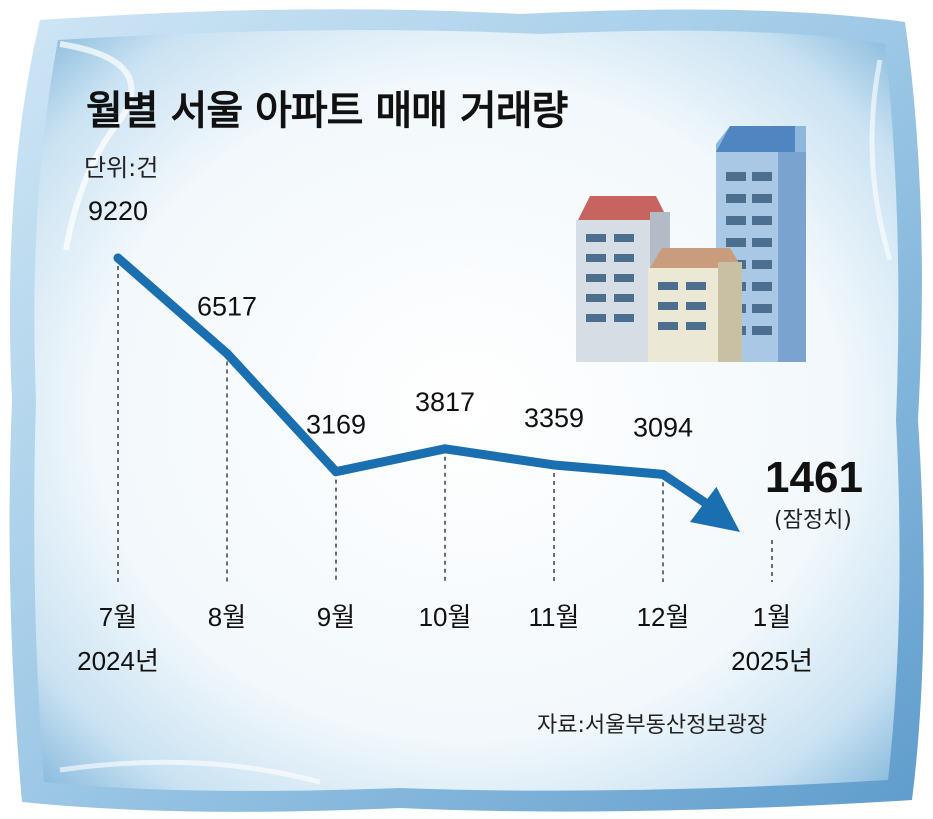 The height and width of the screenshot is (819, 933). Describe the element at coordinates (227, 617) in the screenshot. I see `x-tick-label: 8월` at that location.